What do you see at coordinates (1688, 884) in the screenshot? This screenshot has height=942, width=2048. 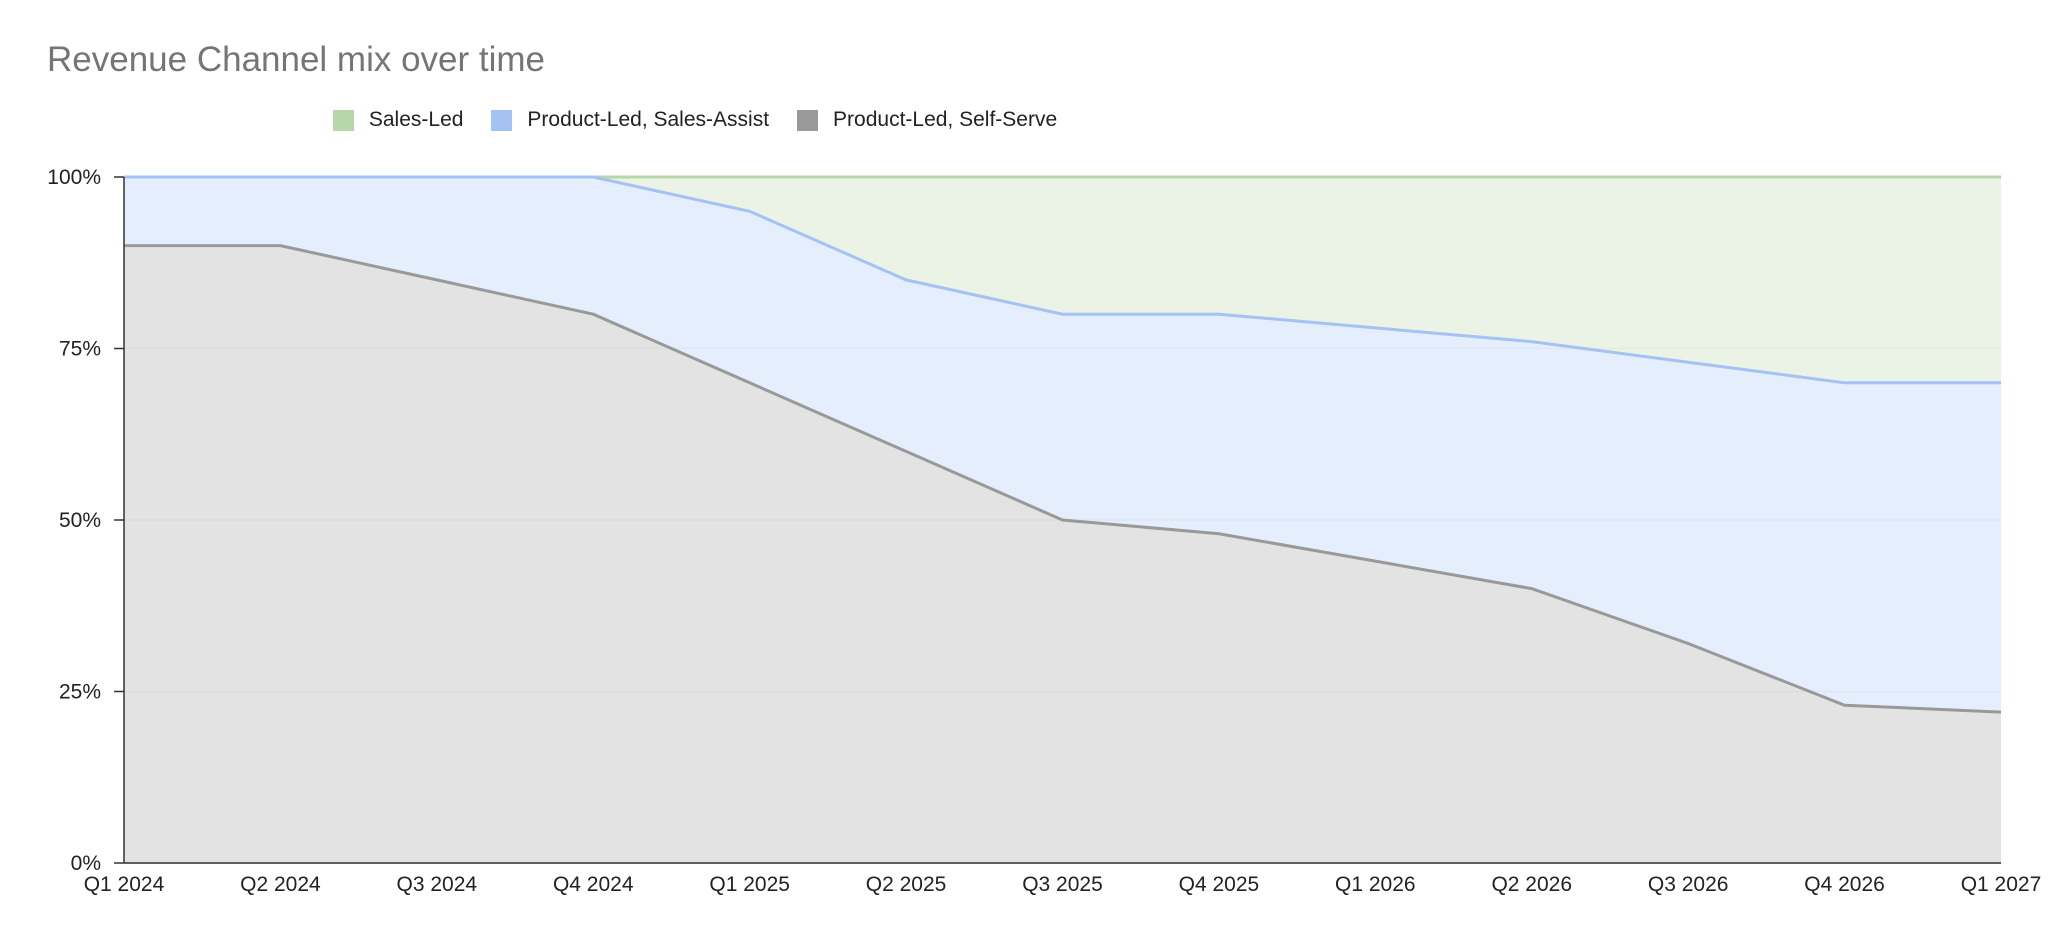 I see `x-tick-label: Q3 2026` at bounding box center [1688, 884].